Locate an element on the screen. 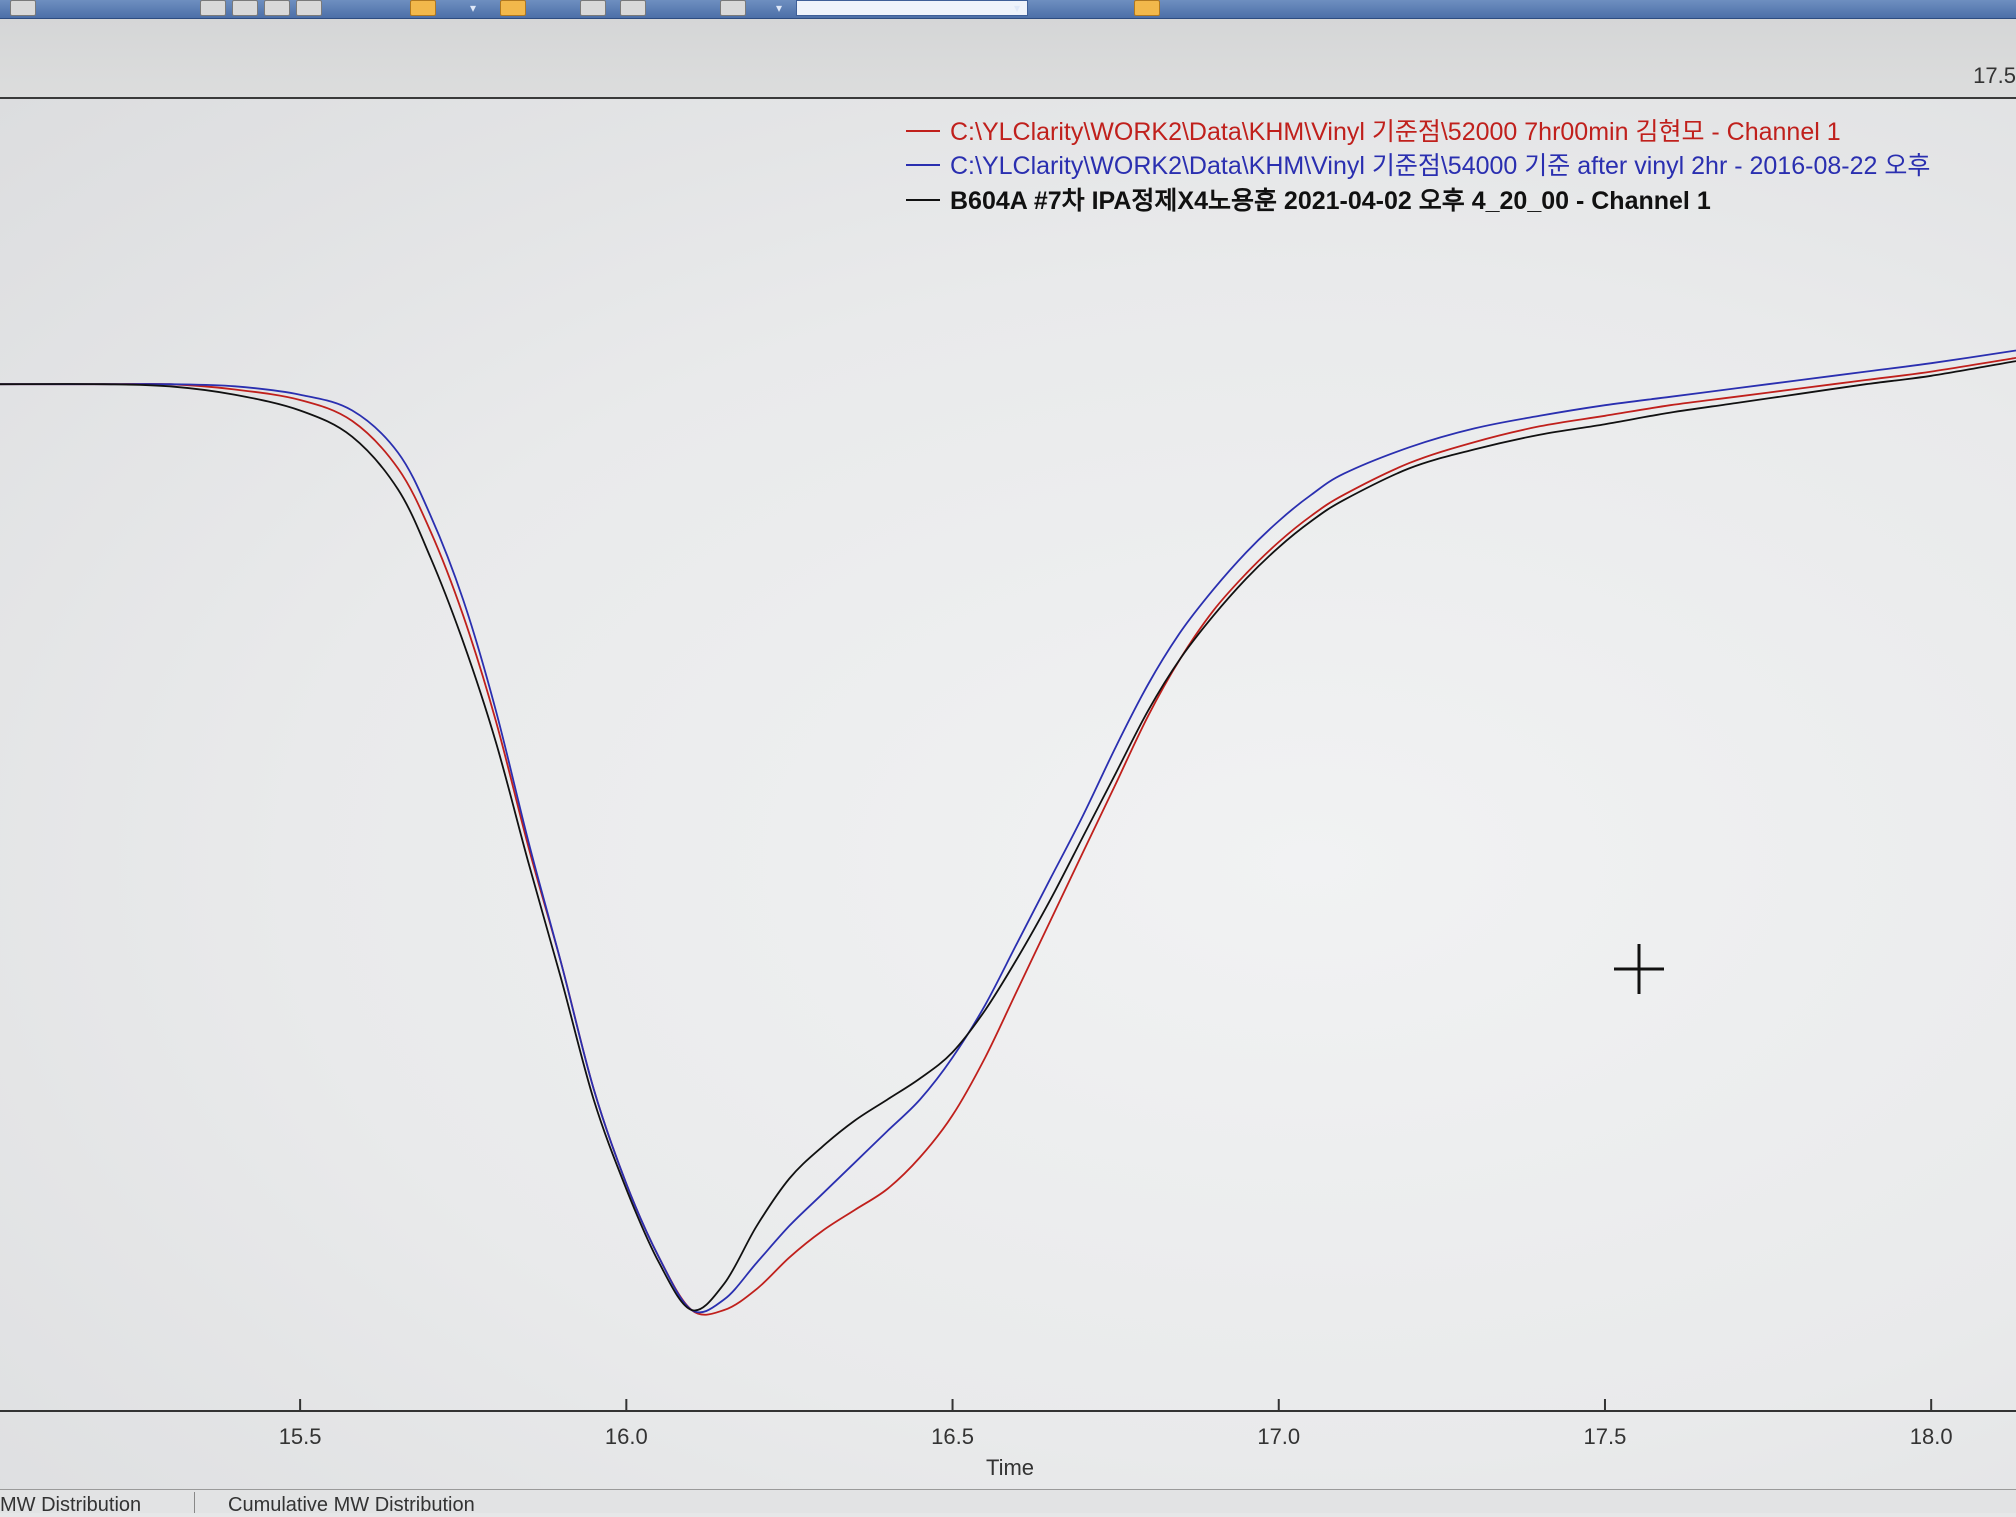 Image resolution: width=2016 pixels, height=1517 pixels. toolbar: ▾ ▾ ▾ is located at coordinates (1008, 9).